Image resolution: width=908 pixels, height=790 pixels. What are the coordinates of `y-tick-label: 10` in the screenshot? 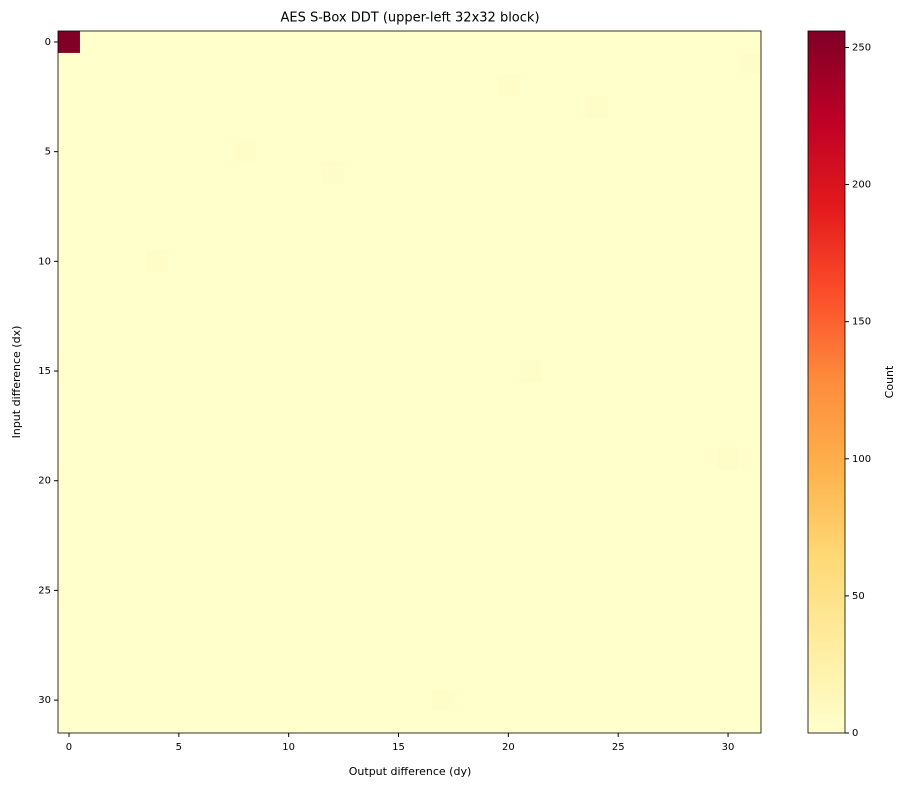 It's located at (44, 261).